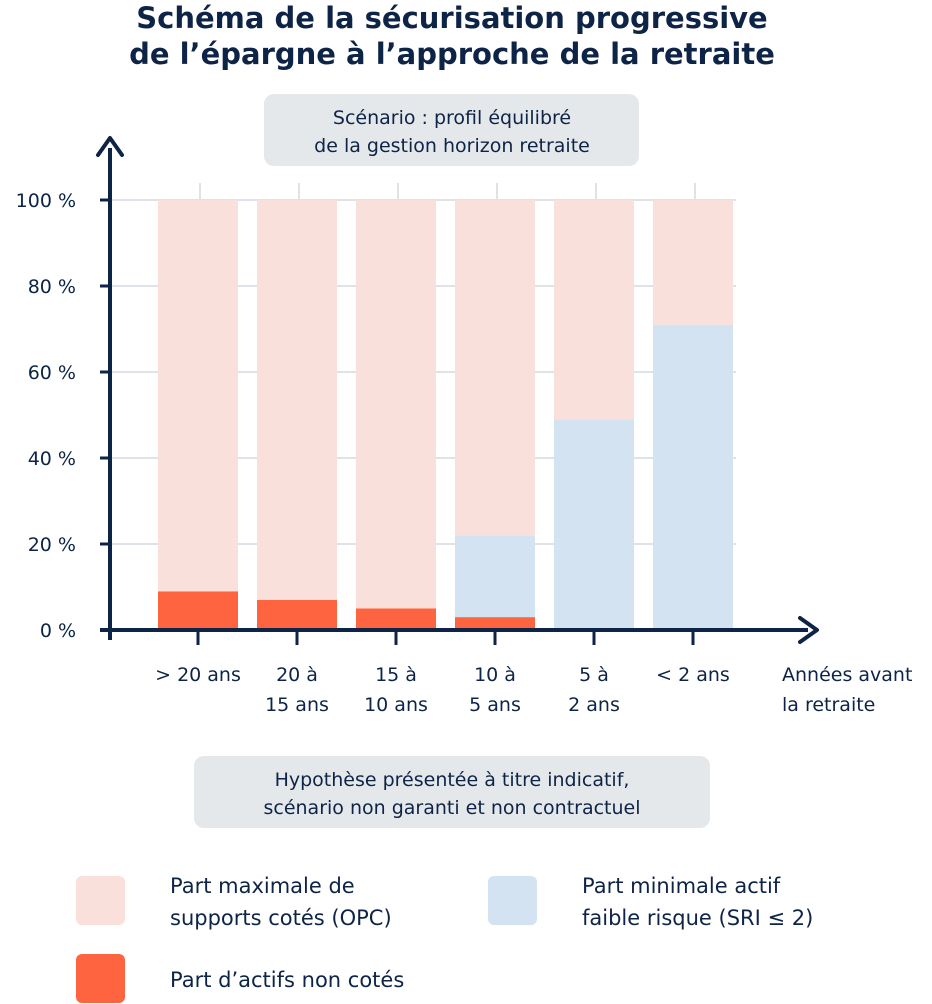 This screenshot has width=932, height=1004. What do you see at coordinates (847, 675) in the screenshot?
I see `x-axis-label-line-1: Années avant` at bounding box center [847, 675].